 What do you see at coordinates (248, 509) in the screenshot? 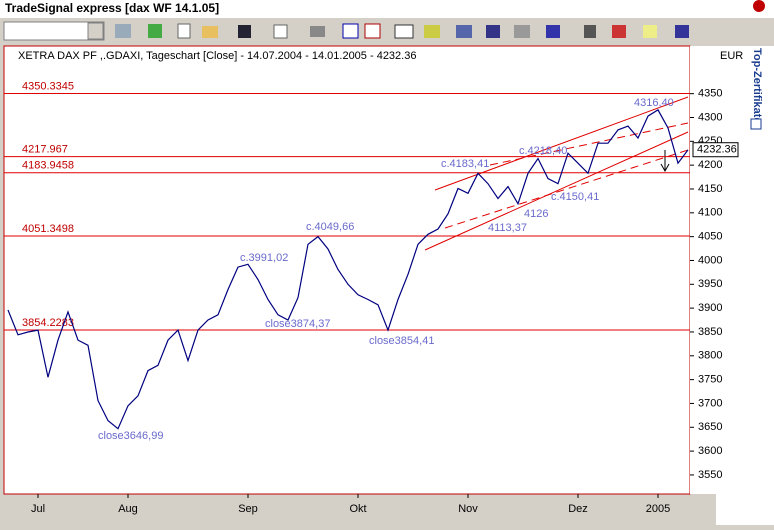
I see `x-tick-label: Sep` at bounding box center [248, 509].